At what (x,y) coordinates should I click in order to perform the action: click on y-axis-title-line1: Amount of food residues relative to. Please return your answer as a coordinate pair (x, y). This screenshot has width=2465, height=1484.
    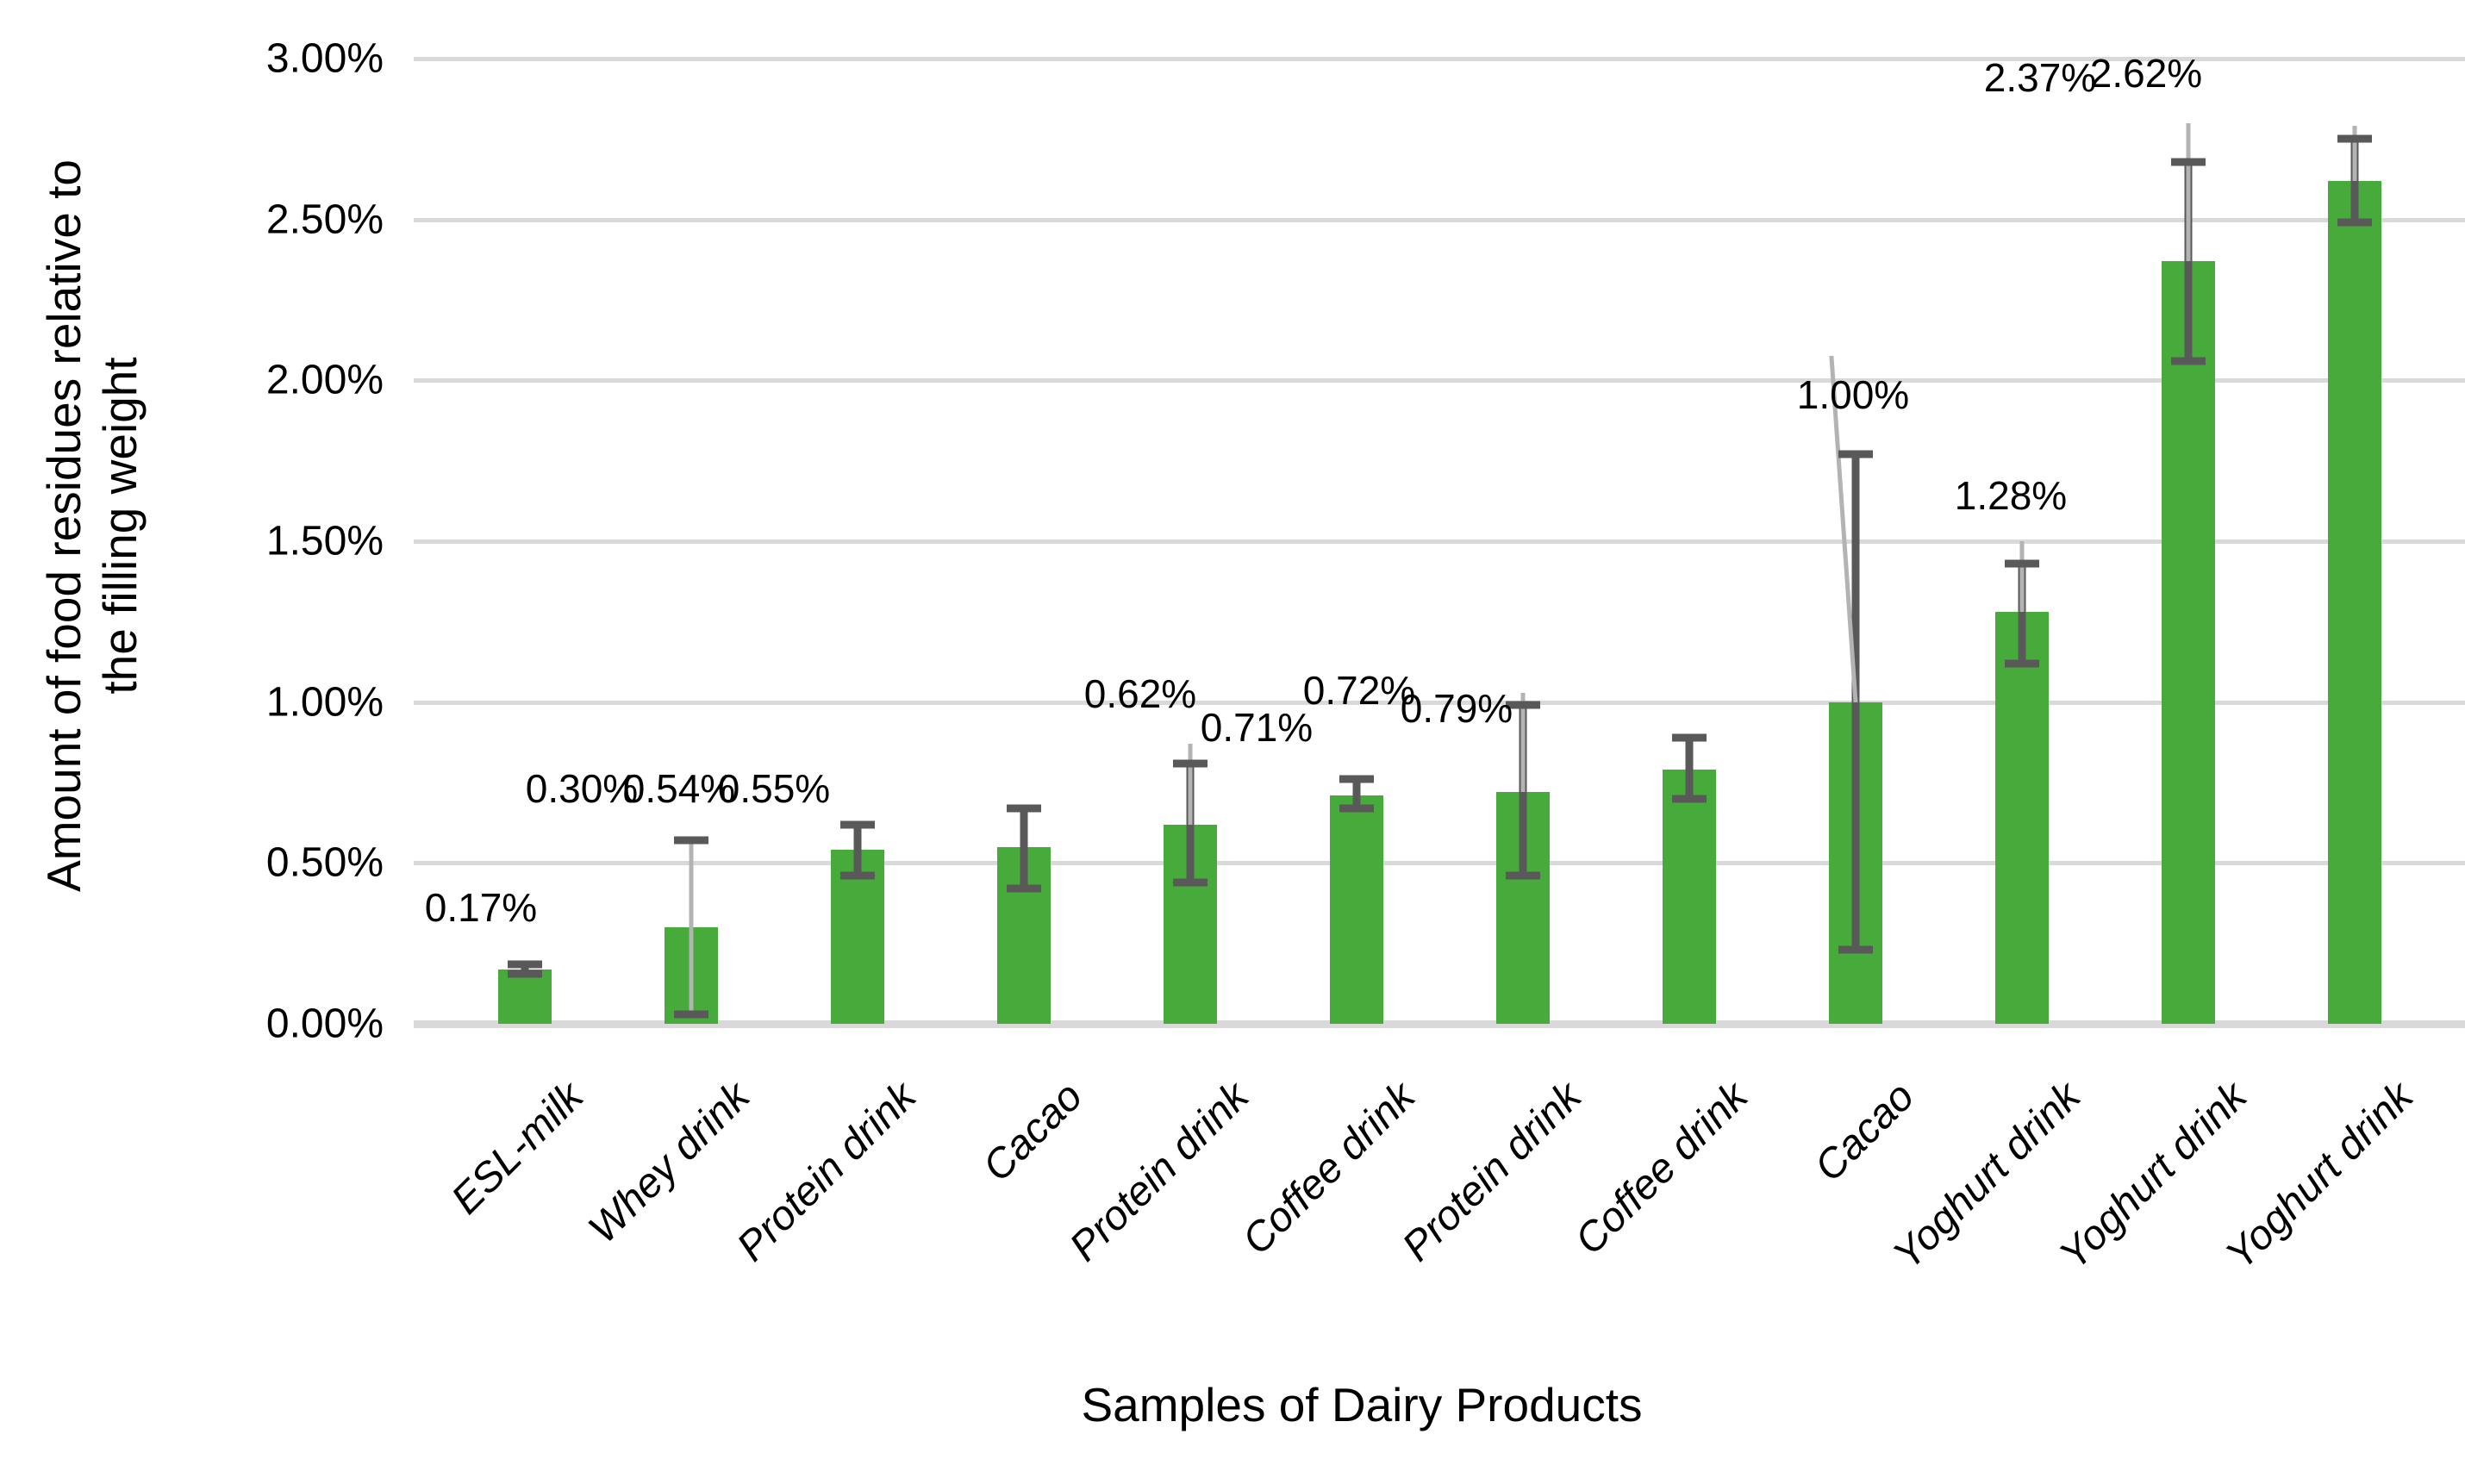
    Looking at the image, I should click on (64, 526).